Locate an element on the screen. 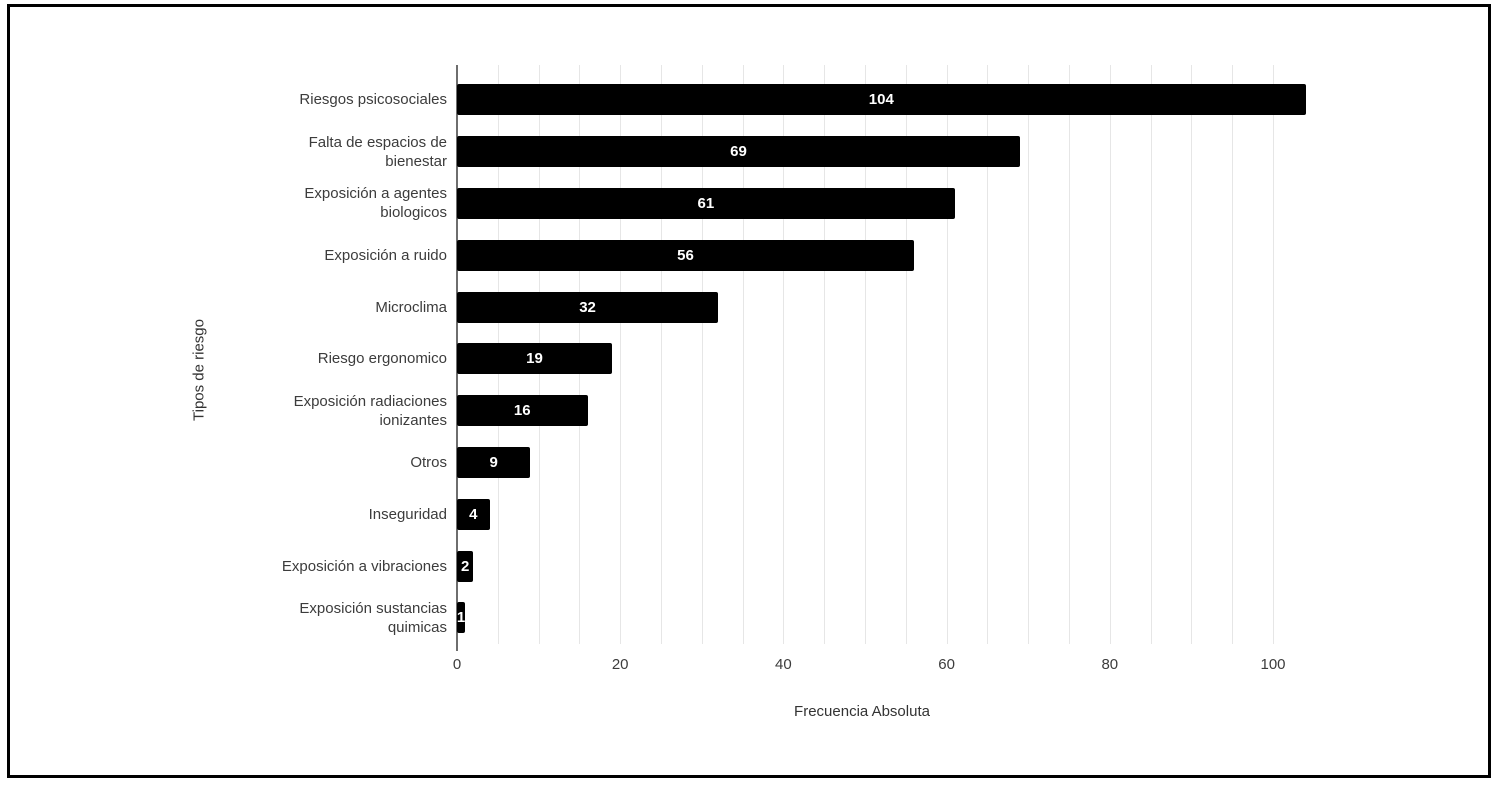 This screenshot has height=790, width=1500. bar: 4 is located at coordinates (473, 514).